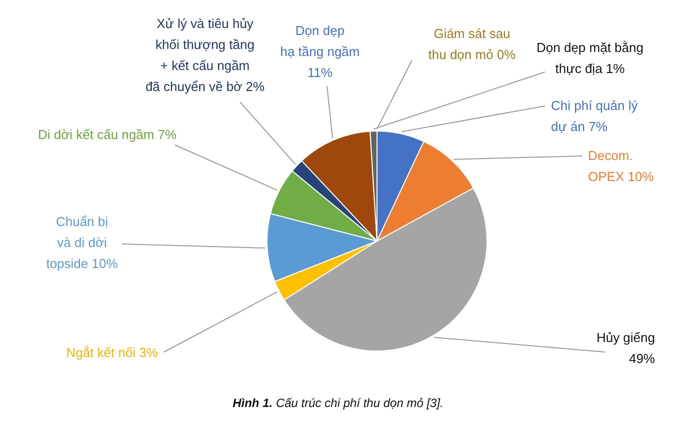  I want to click on slice-label: Di dời kết cấu ngầm 7%, so click(108, 134).